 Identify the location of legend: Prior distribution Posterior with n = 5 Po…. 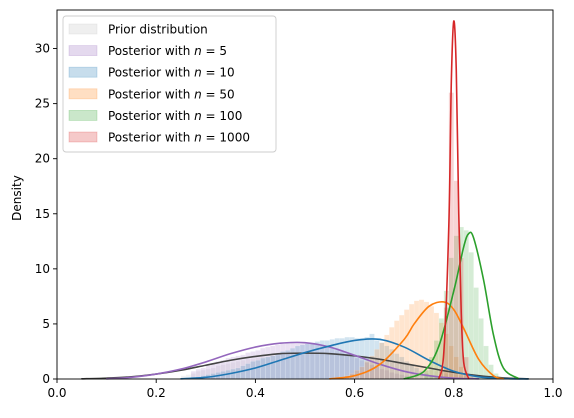
(169, 84).